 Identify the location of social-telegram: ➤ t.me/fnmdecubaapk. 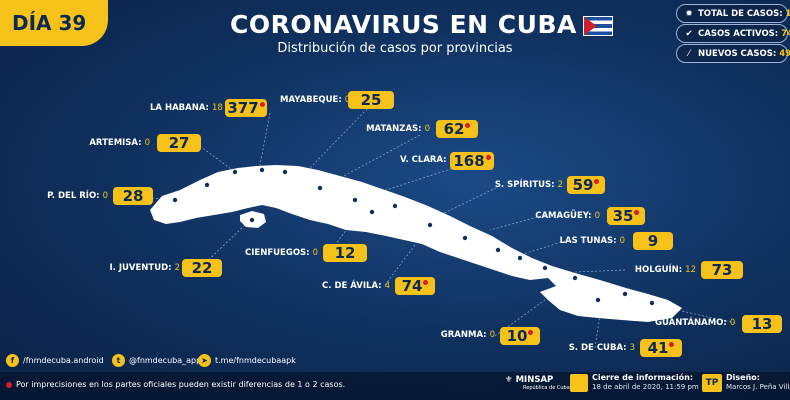
(247, 361).